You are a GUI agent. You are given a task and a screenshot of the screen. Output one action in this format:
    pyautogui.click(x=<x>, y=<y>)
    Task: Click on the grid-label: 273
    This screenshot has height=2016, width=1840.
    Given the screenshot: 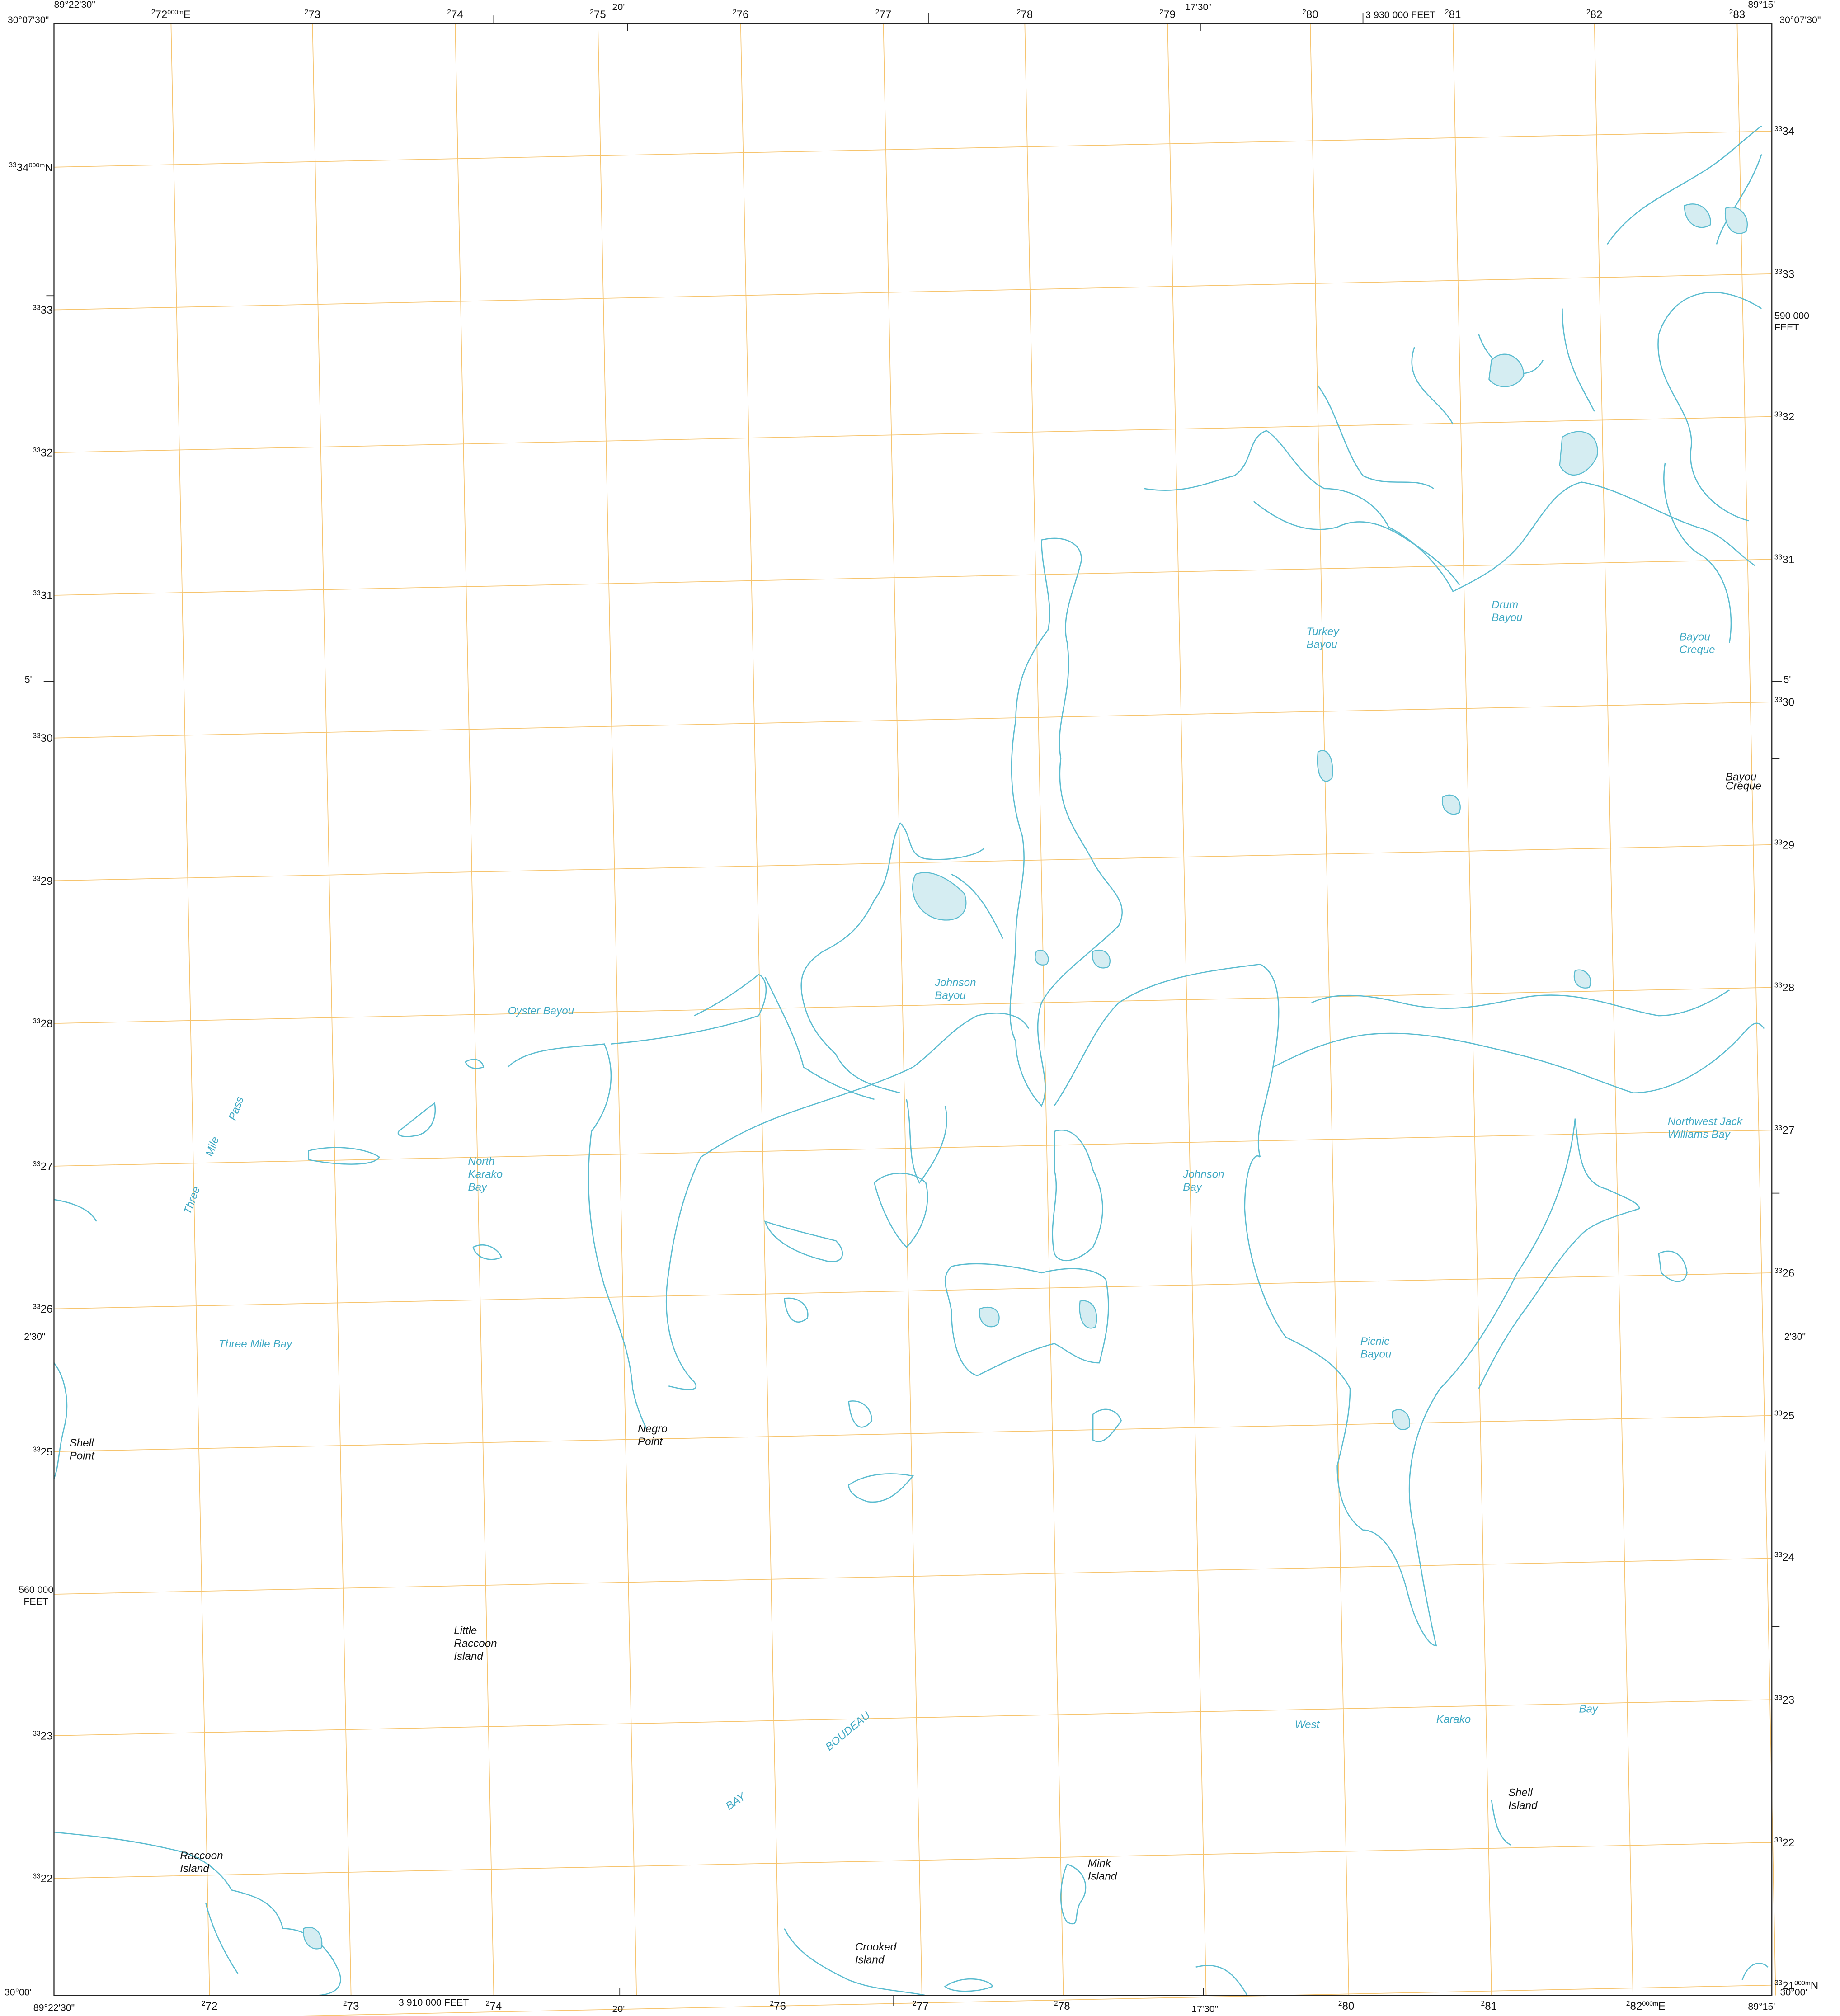 What is the action you would take?
    pyautogui.click(x=313, y=15)
    